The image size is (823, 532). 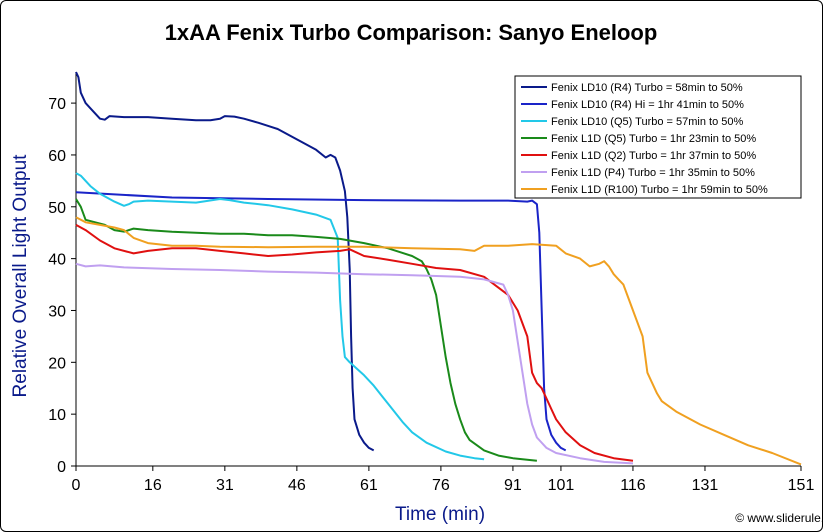 I want to click on y-tick-label: 40, so click(x=57, y=260).